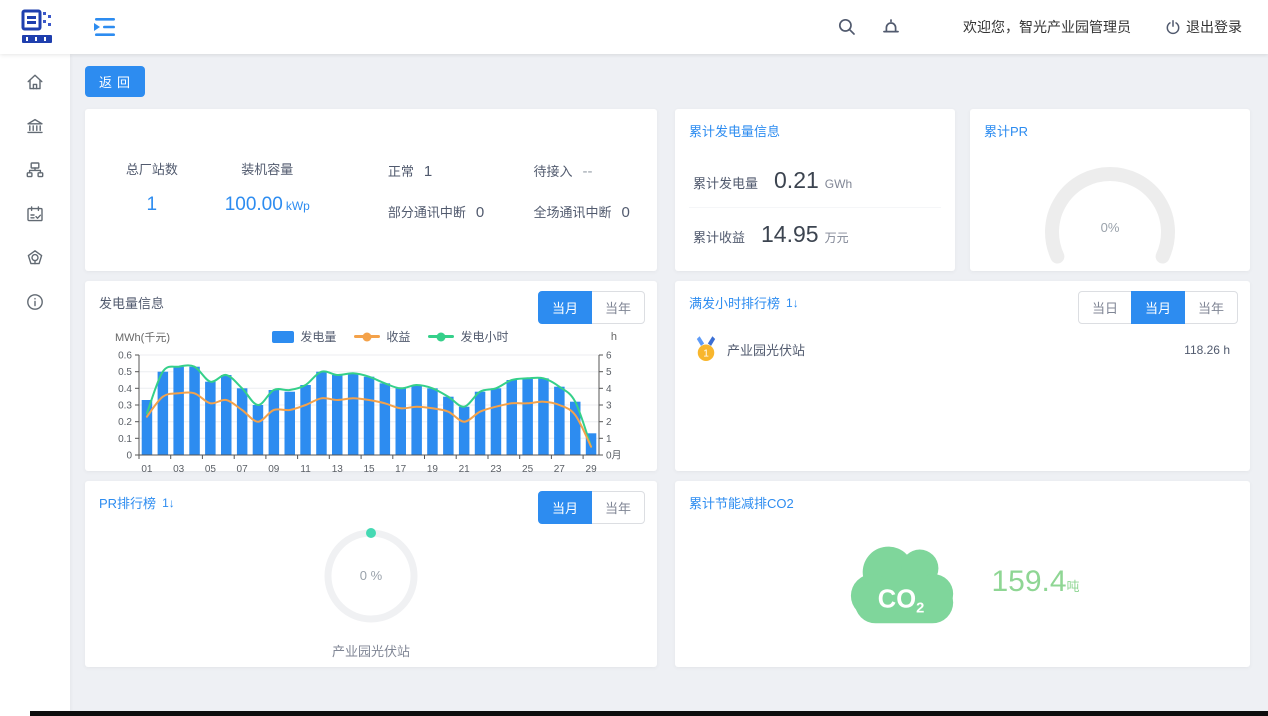 The width and height of the screenshot is (1268, 716). Describe the element at coordinates (1029, 581) in the screenshot. I see `co2-value: 159.4` at that location.